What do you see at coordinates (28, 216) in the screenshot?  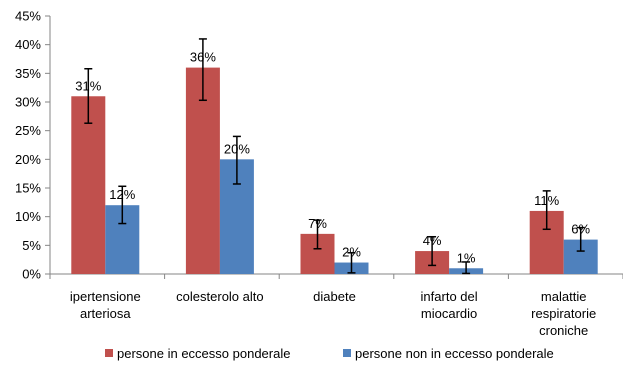 I see `y-tick-label: 10%` at bounding box center [28, 216].